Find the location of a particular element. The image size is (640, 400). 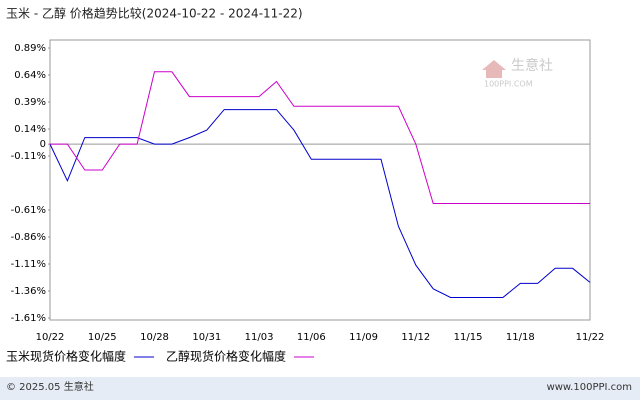

footer-right: www.100PPI.com is located at coordinates (589, 387).